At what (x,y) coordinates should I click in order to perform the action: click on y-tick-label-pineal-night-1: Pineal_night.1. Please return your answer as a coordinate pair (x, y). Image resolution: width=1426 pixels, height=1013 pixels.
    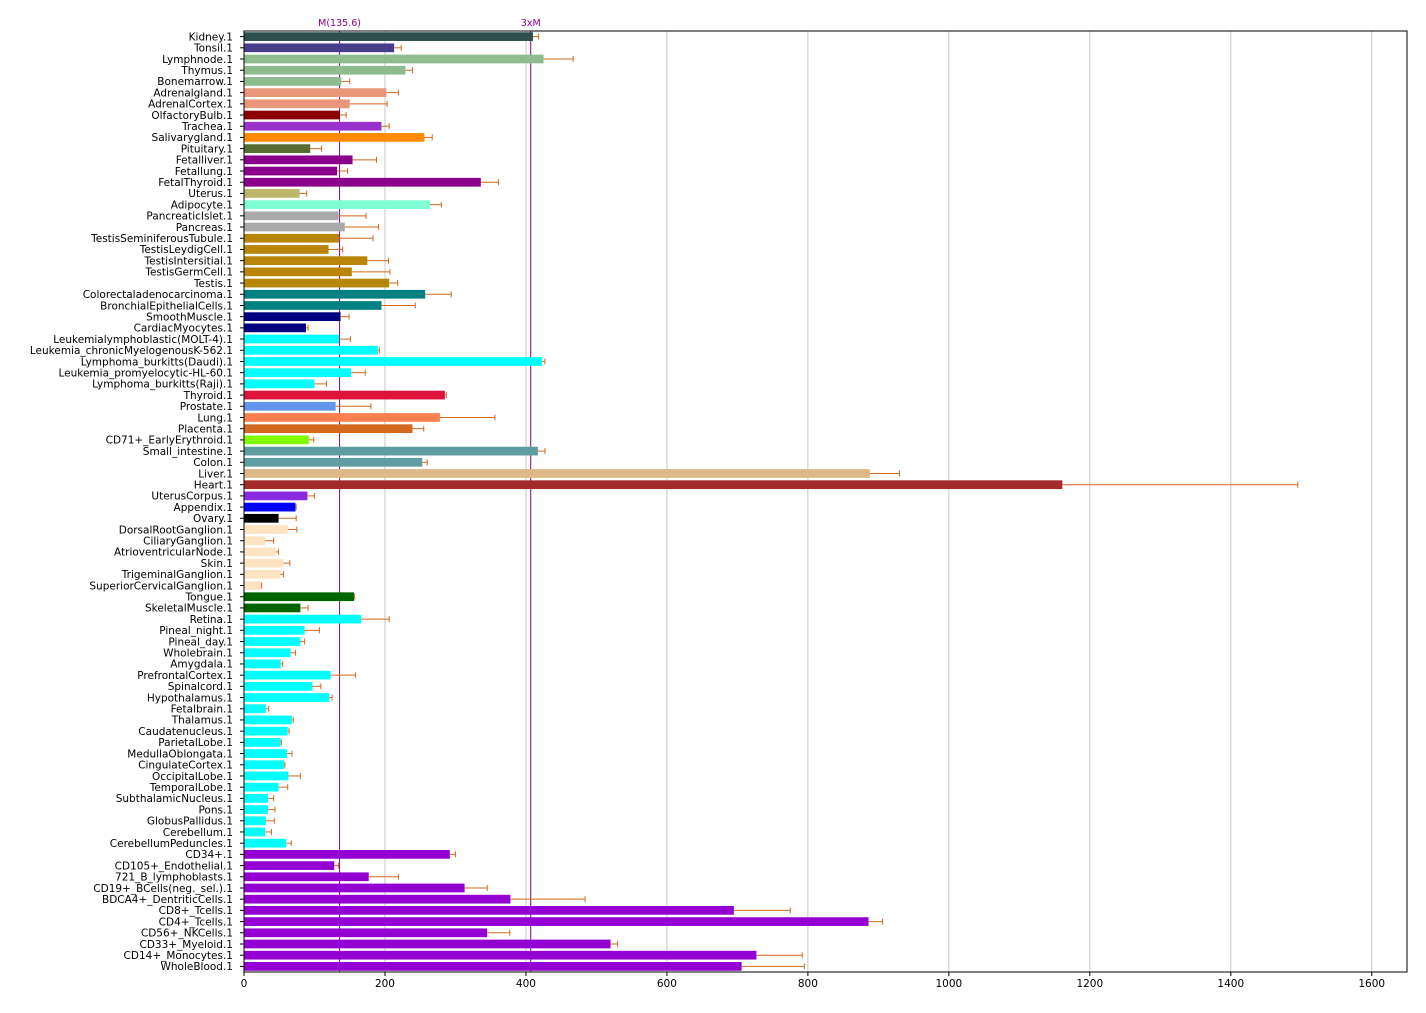
    Looking at the image, I should click on (196, 631).